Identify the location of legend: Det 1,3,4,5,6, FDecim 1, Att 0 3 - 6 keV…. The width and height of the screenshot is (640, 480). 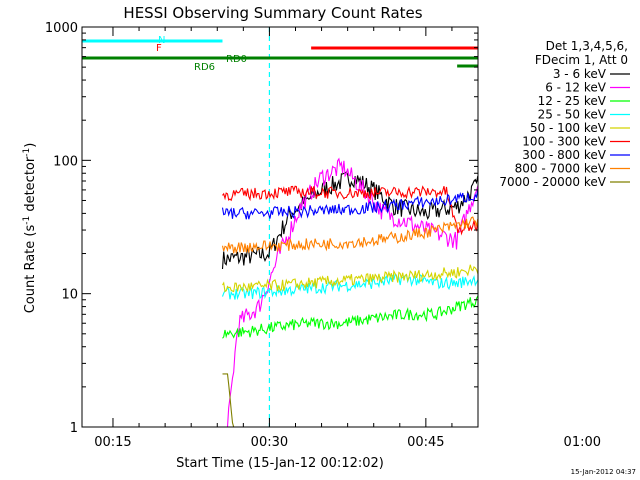
(564, 114).